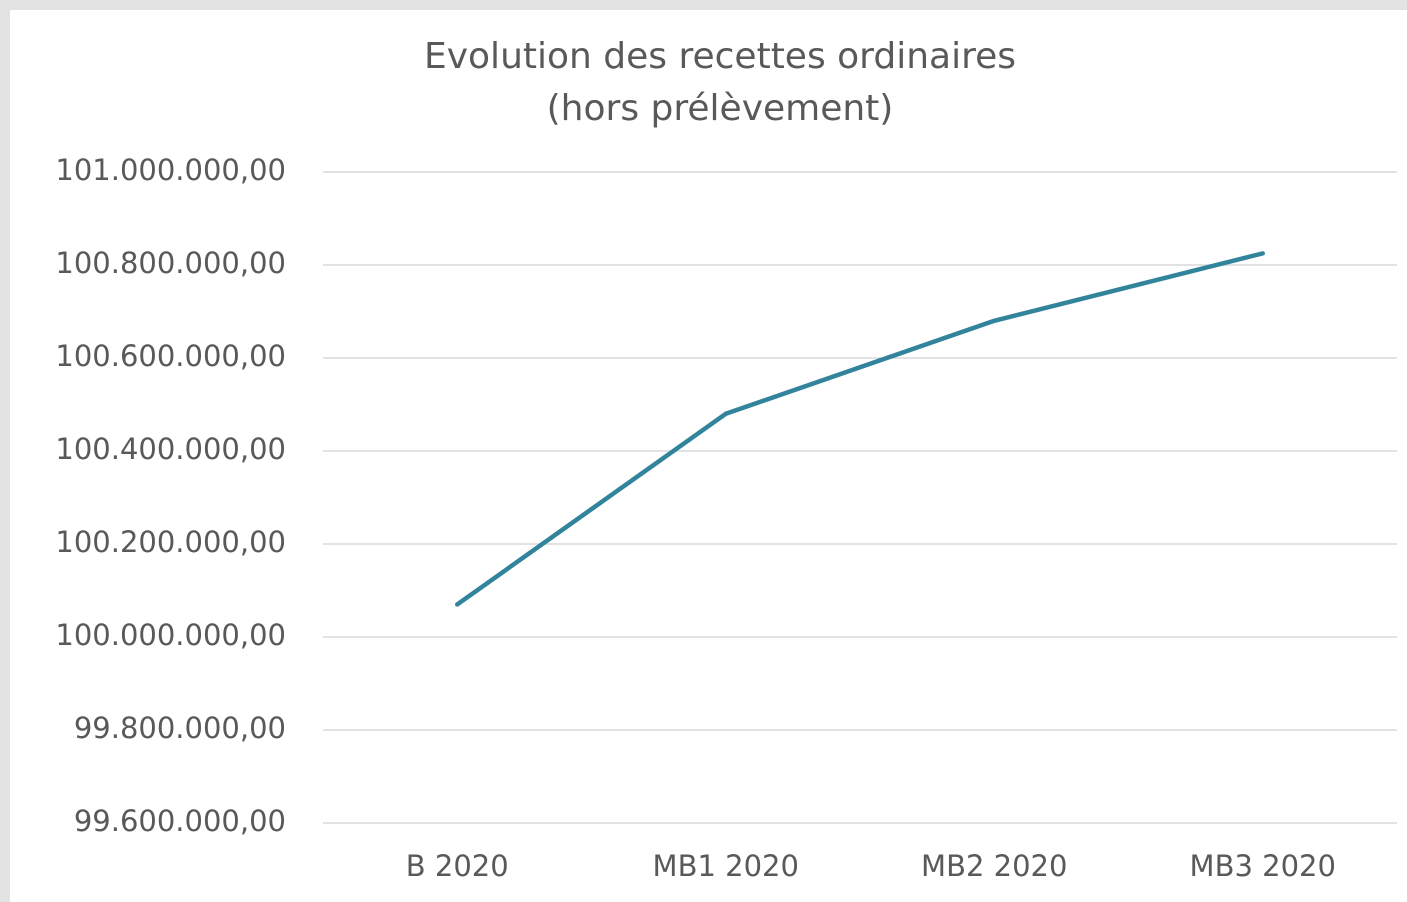  What do you see at coordinates (170, 542) in the screenshot?
I see `y-tick-label: 100.200.000,00` at bounding box center [170, 542].